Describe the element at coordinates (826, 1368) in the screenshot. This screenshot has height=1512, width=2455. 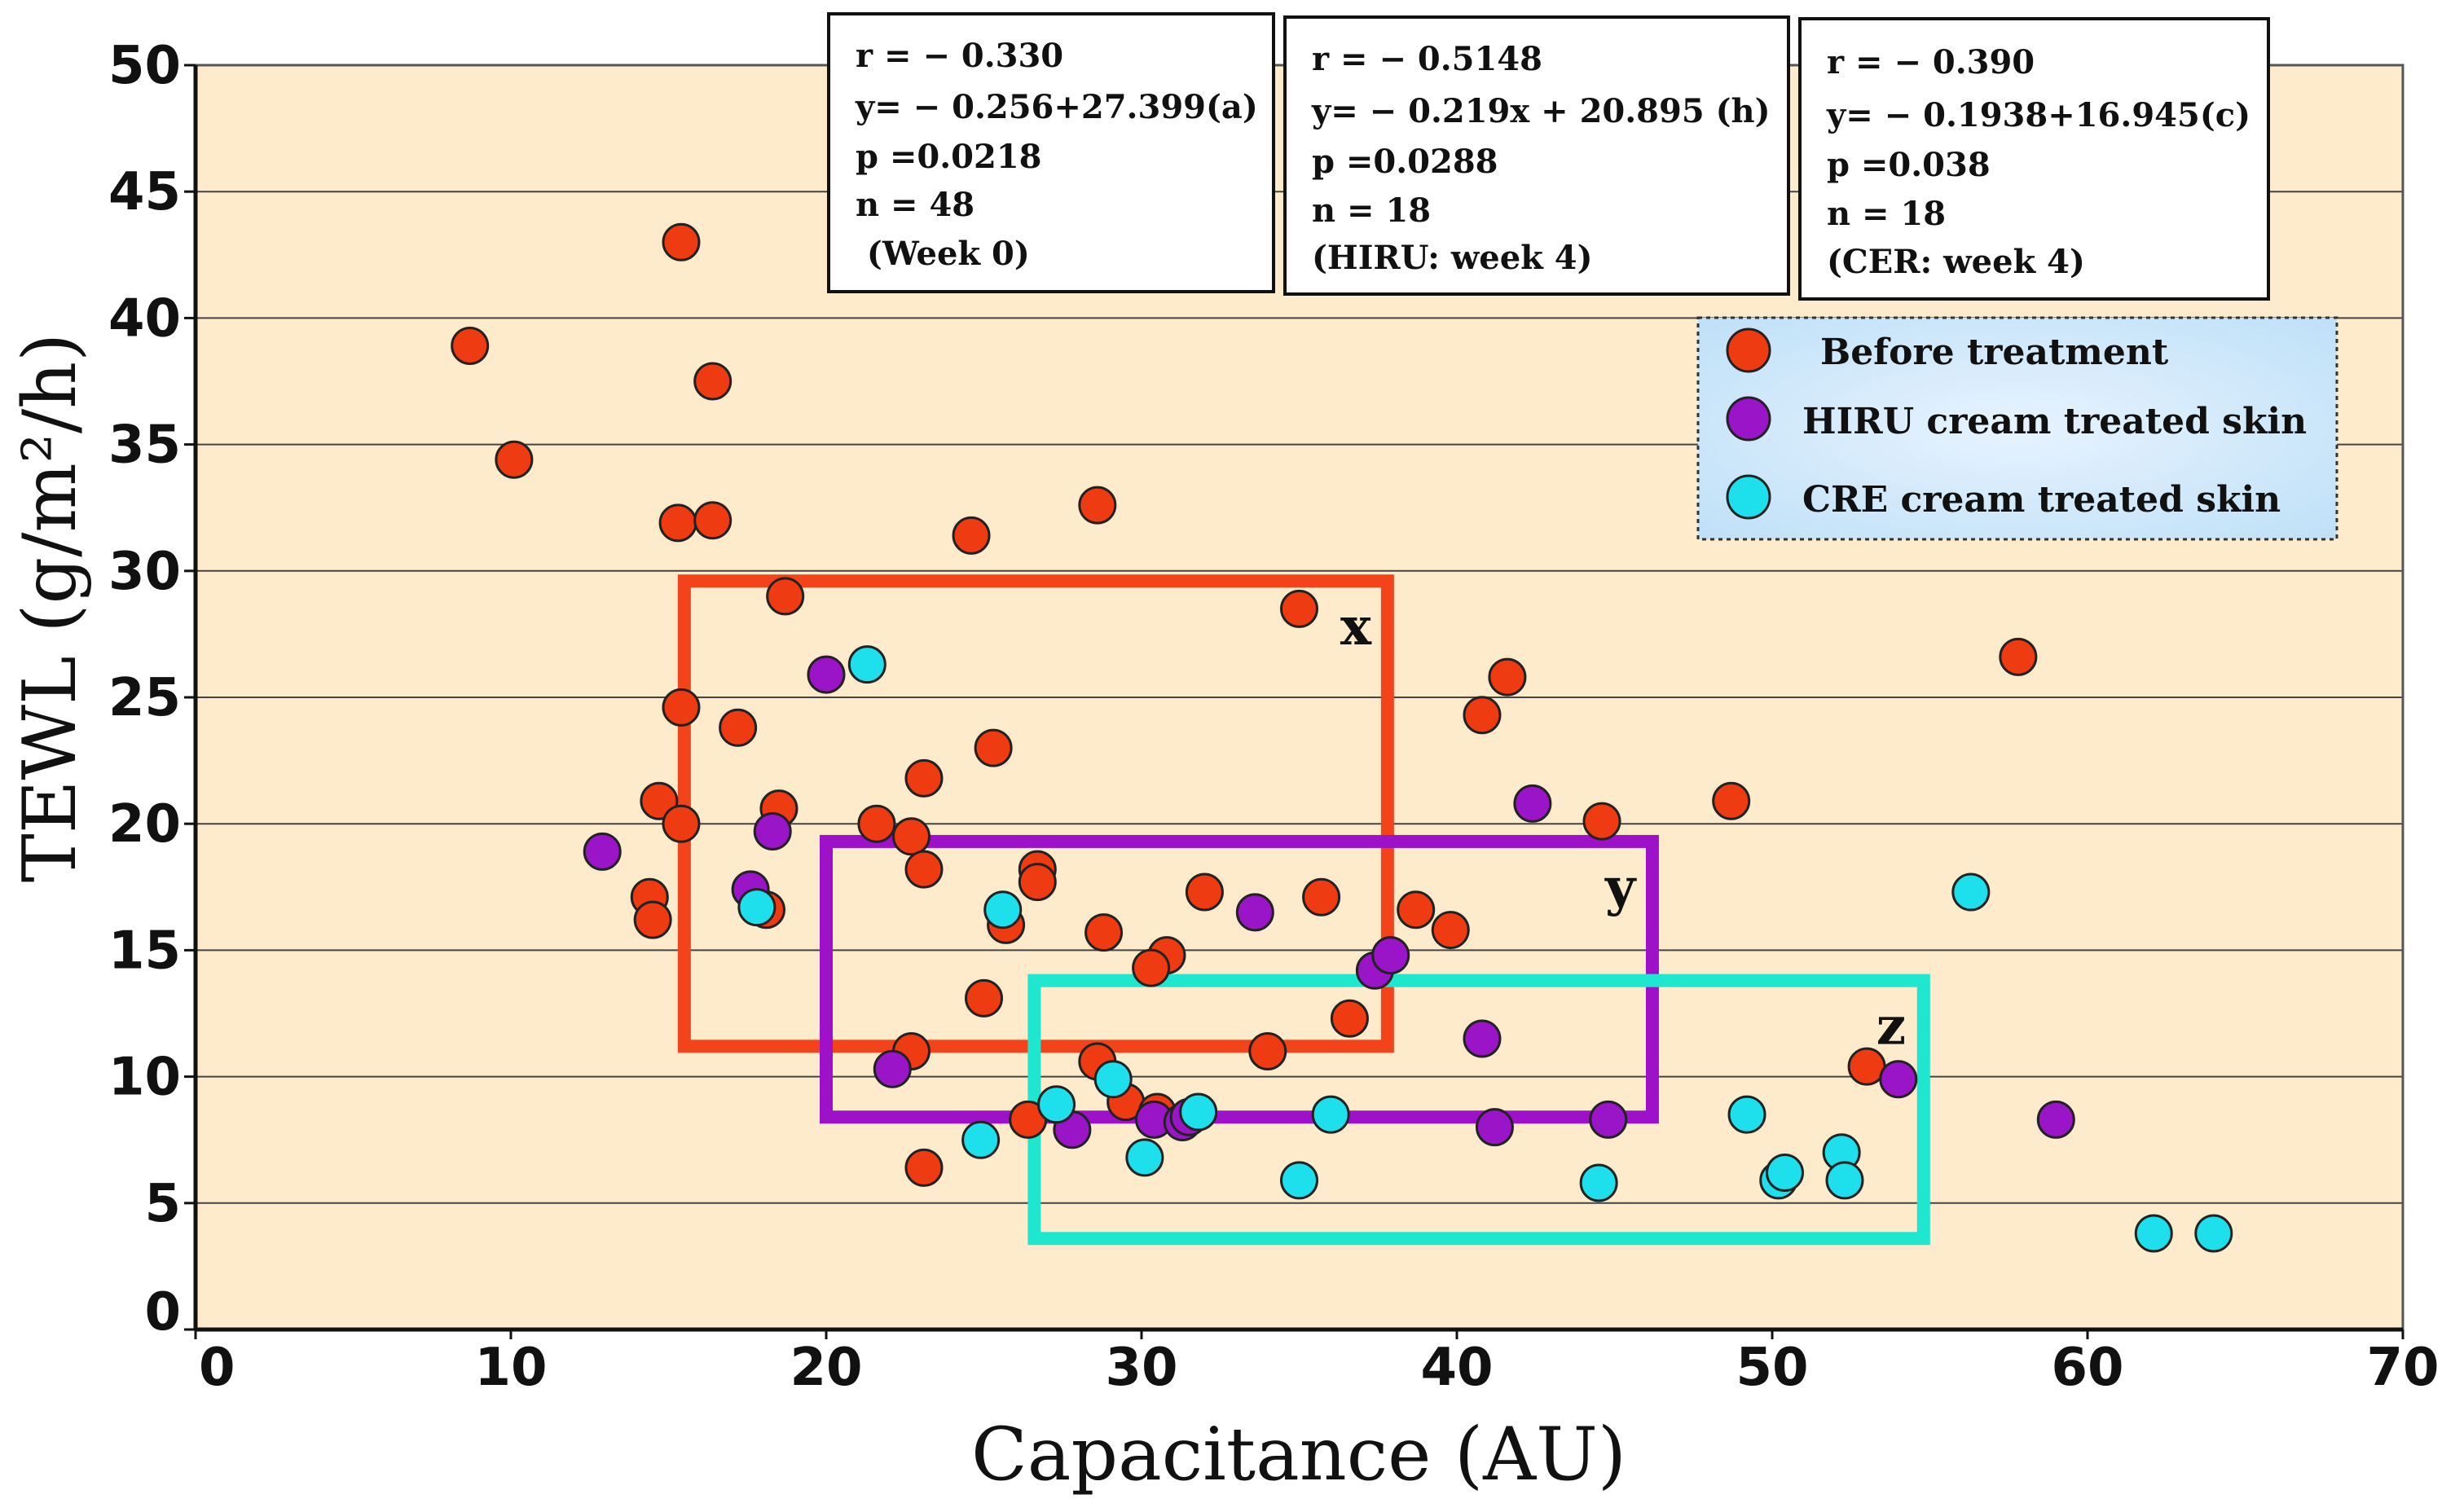
I see `x-tick-label-20: 20` at that location.